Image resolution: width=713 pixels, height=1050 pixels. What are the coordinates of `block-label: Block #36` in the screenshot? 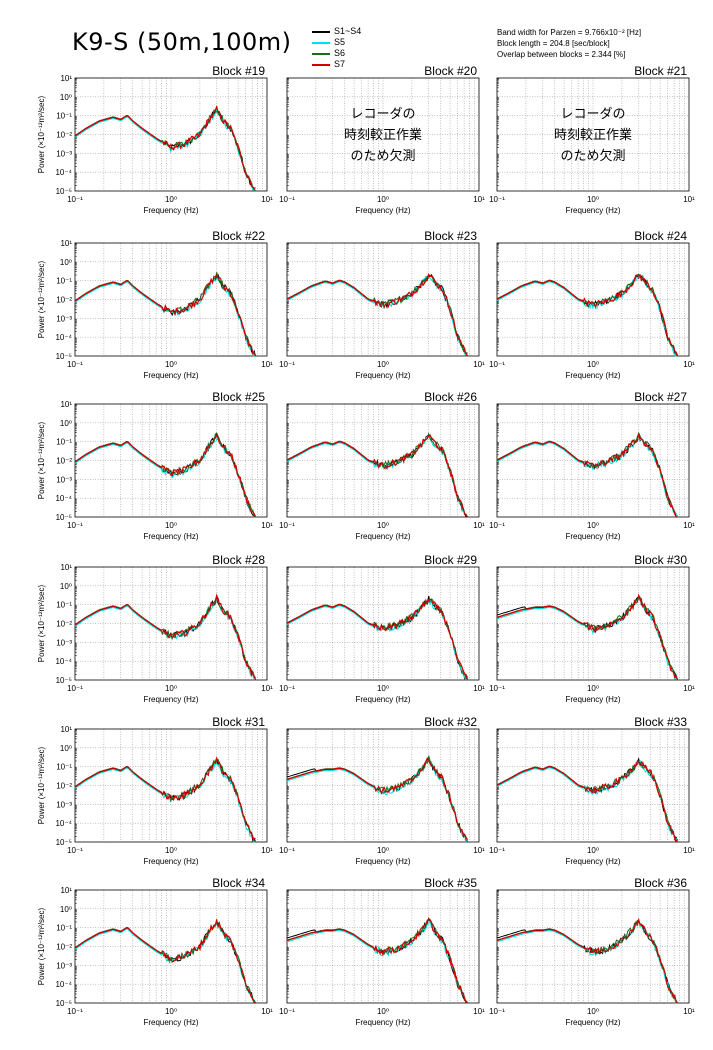 It's located at (660, 883).